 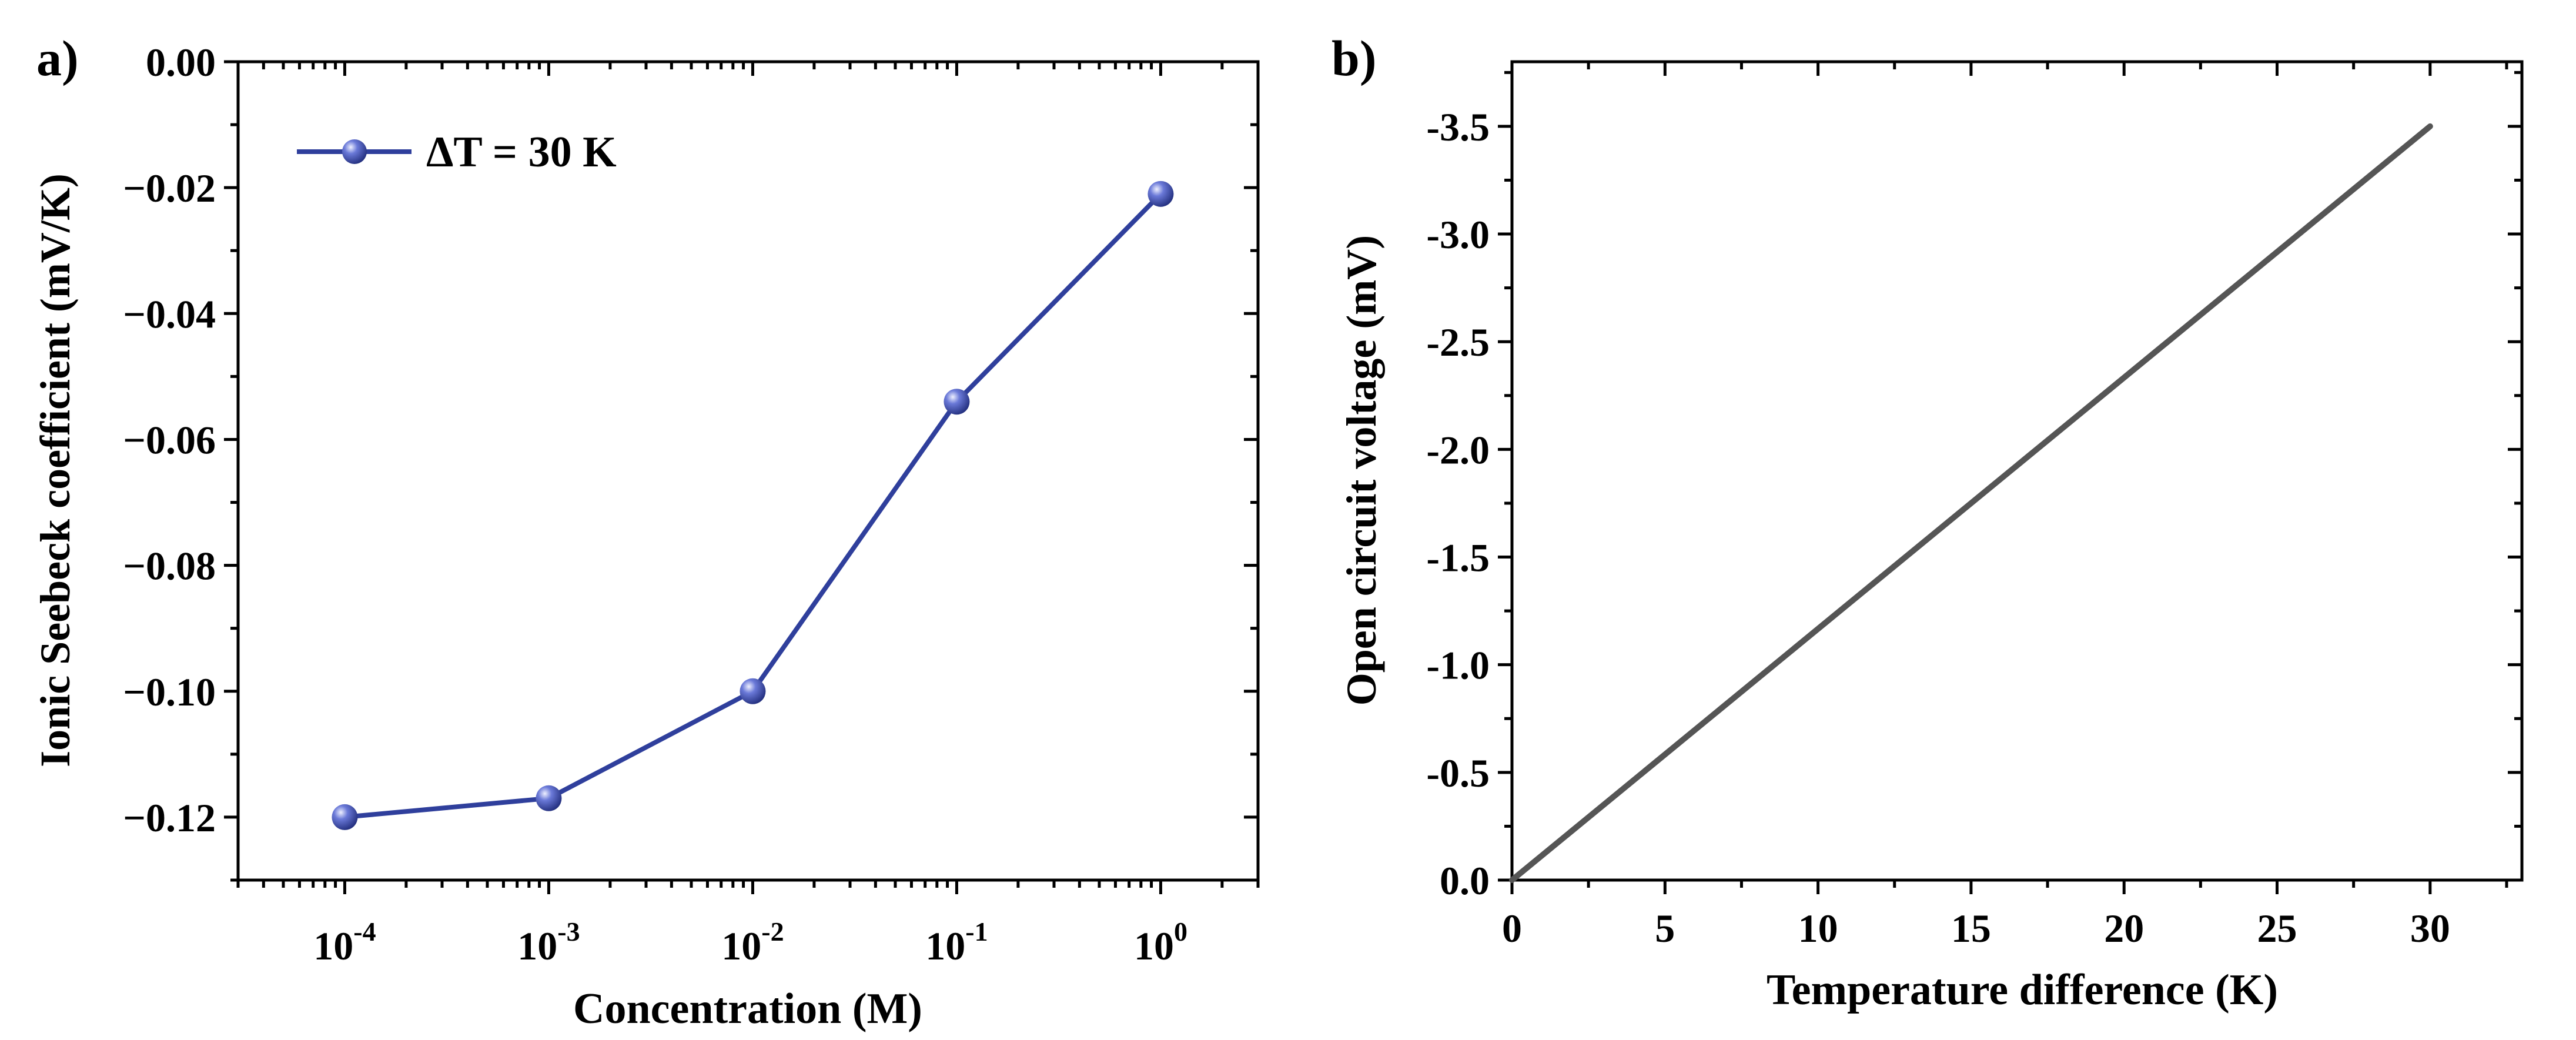 What do you see at coordinates (1465, 880) in the screenshot?
I see `y-tick-label: 0.0` at bounding box center [1465, 880].